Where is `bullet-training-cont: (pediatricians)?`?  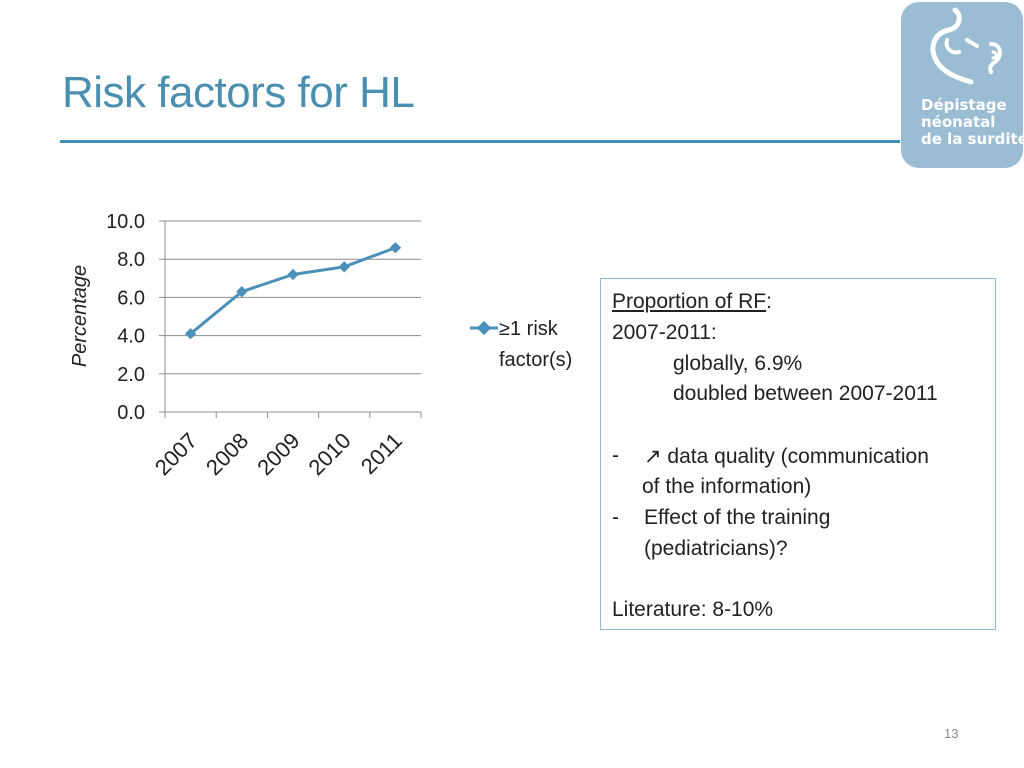
bullet-training-cont: (pediatricians)? is located at coordinates (716, 548).